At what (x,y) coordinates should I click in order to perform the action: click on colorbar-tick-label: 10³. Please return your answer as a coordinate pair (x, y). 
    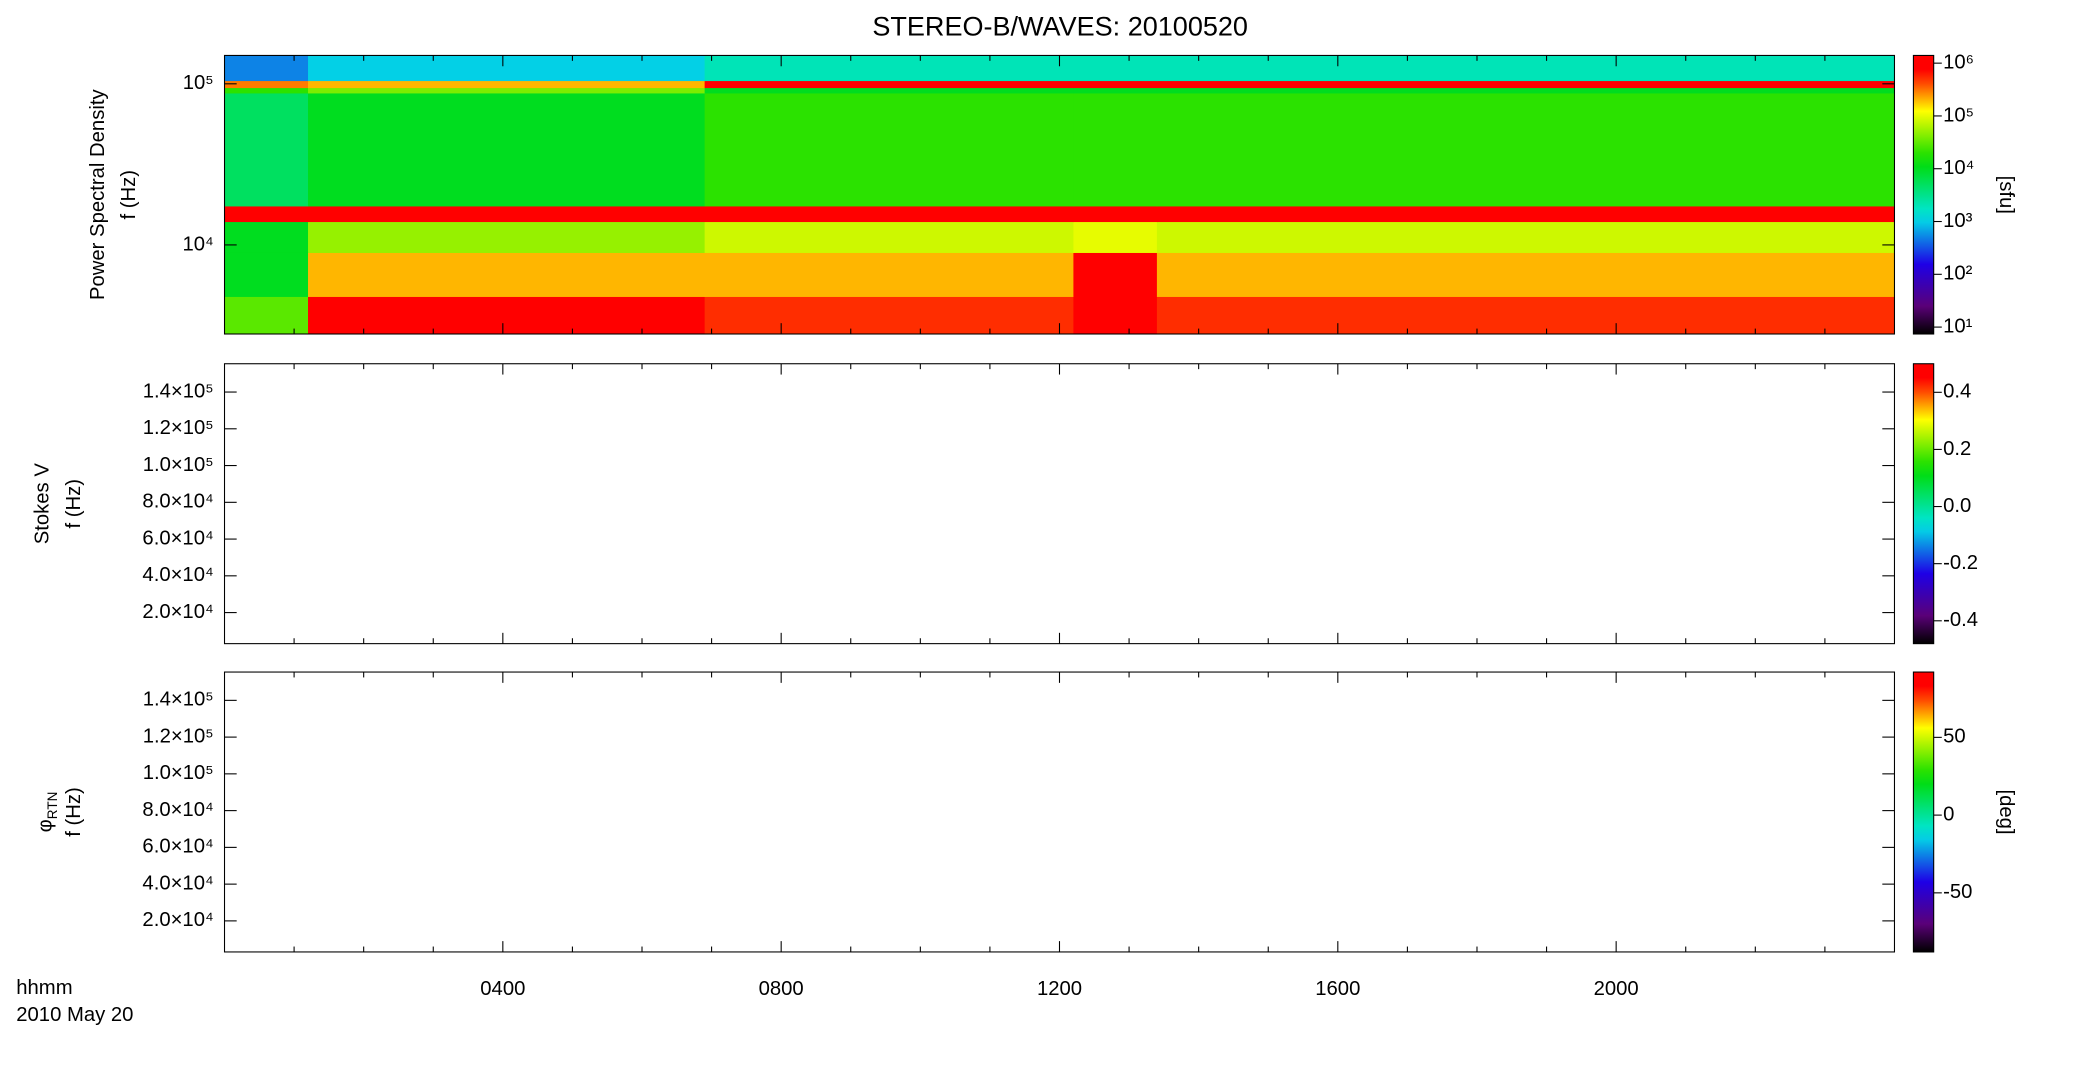
    Looking at the image, I should click on (1958, 221).